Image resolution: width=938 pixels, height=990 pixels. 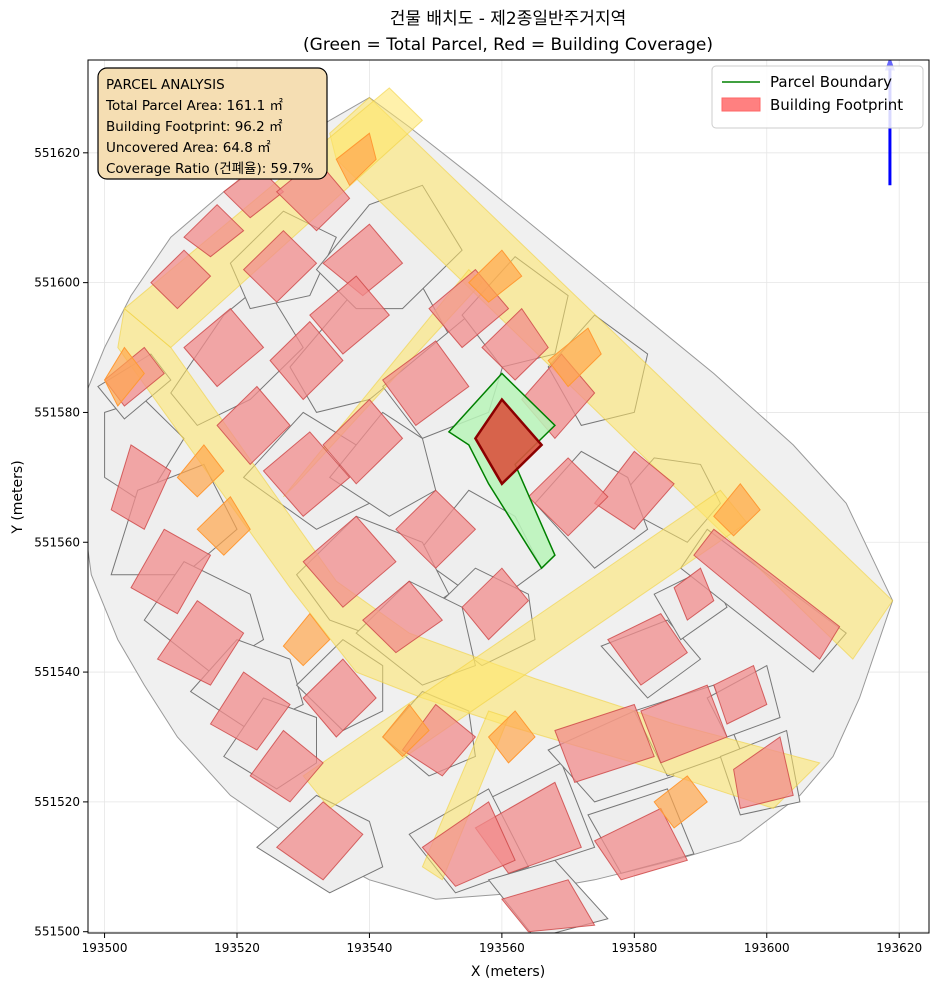 What do you see at coordinates (634, 948) in the screenshot?
I see `x-tick-label-4: 193580` at bounding box center [634, 948].